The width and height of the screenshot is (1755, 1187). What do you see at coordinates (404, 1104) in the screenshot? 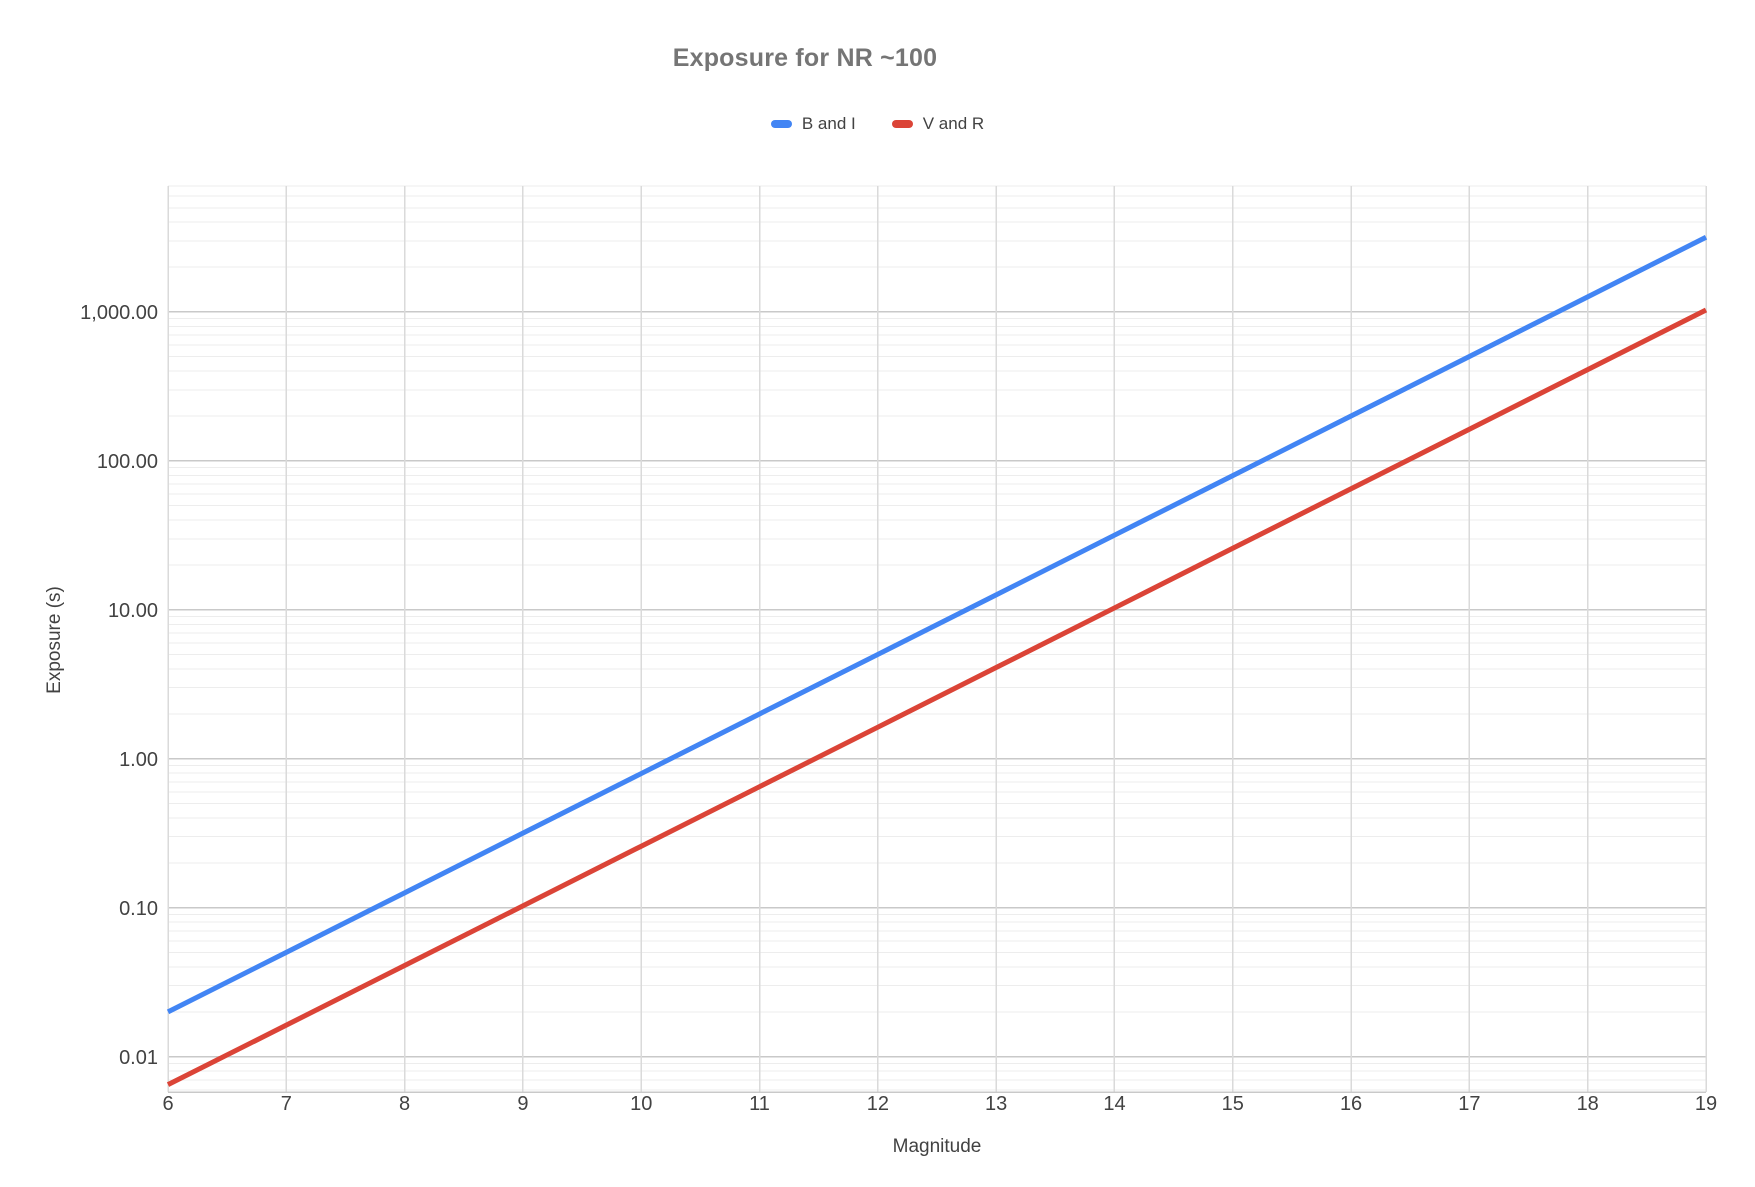
I see `x-tick-label: 8` at bounding box center [404, 1104].